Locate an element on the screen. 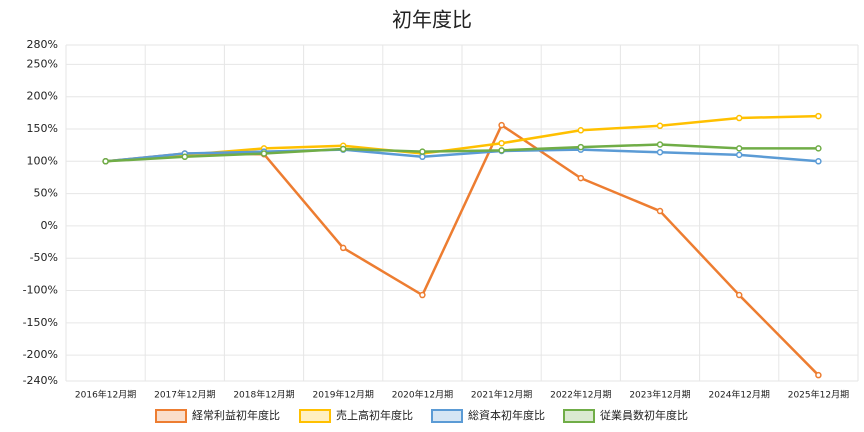 The width and height of the screenshot is (864, 432). x-tick-label: 2021年12月期 is located at coordinates (501, 395).